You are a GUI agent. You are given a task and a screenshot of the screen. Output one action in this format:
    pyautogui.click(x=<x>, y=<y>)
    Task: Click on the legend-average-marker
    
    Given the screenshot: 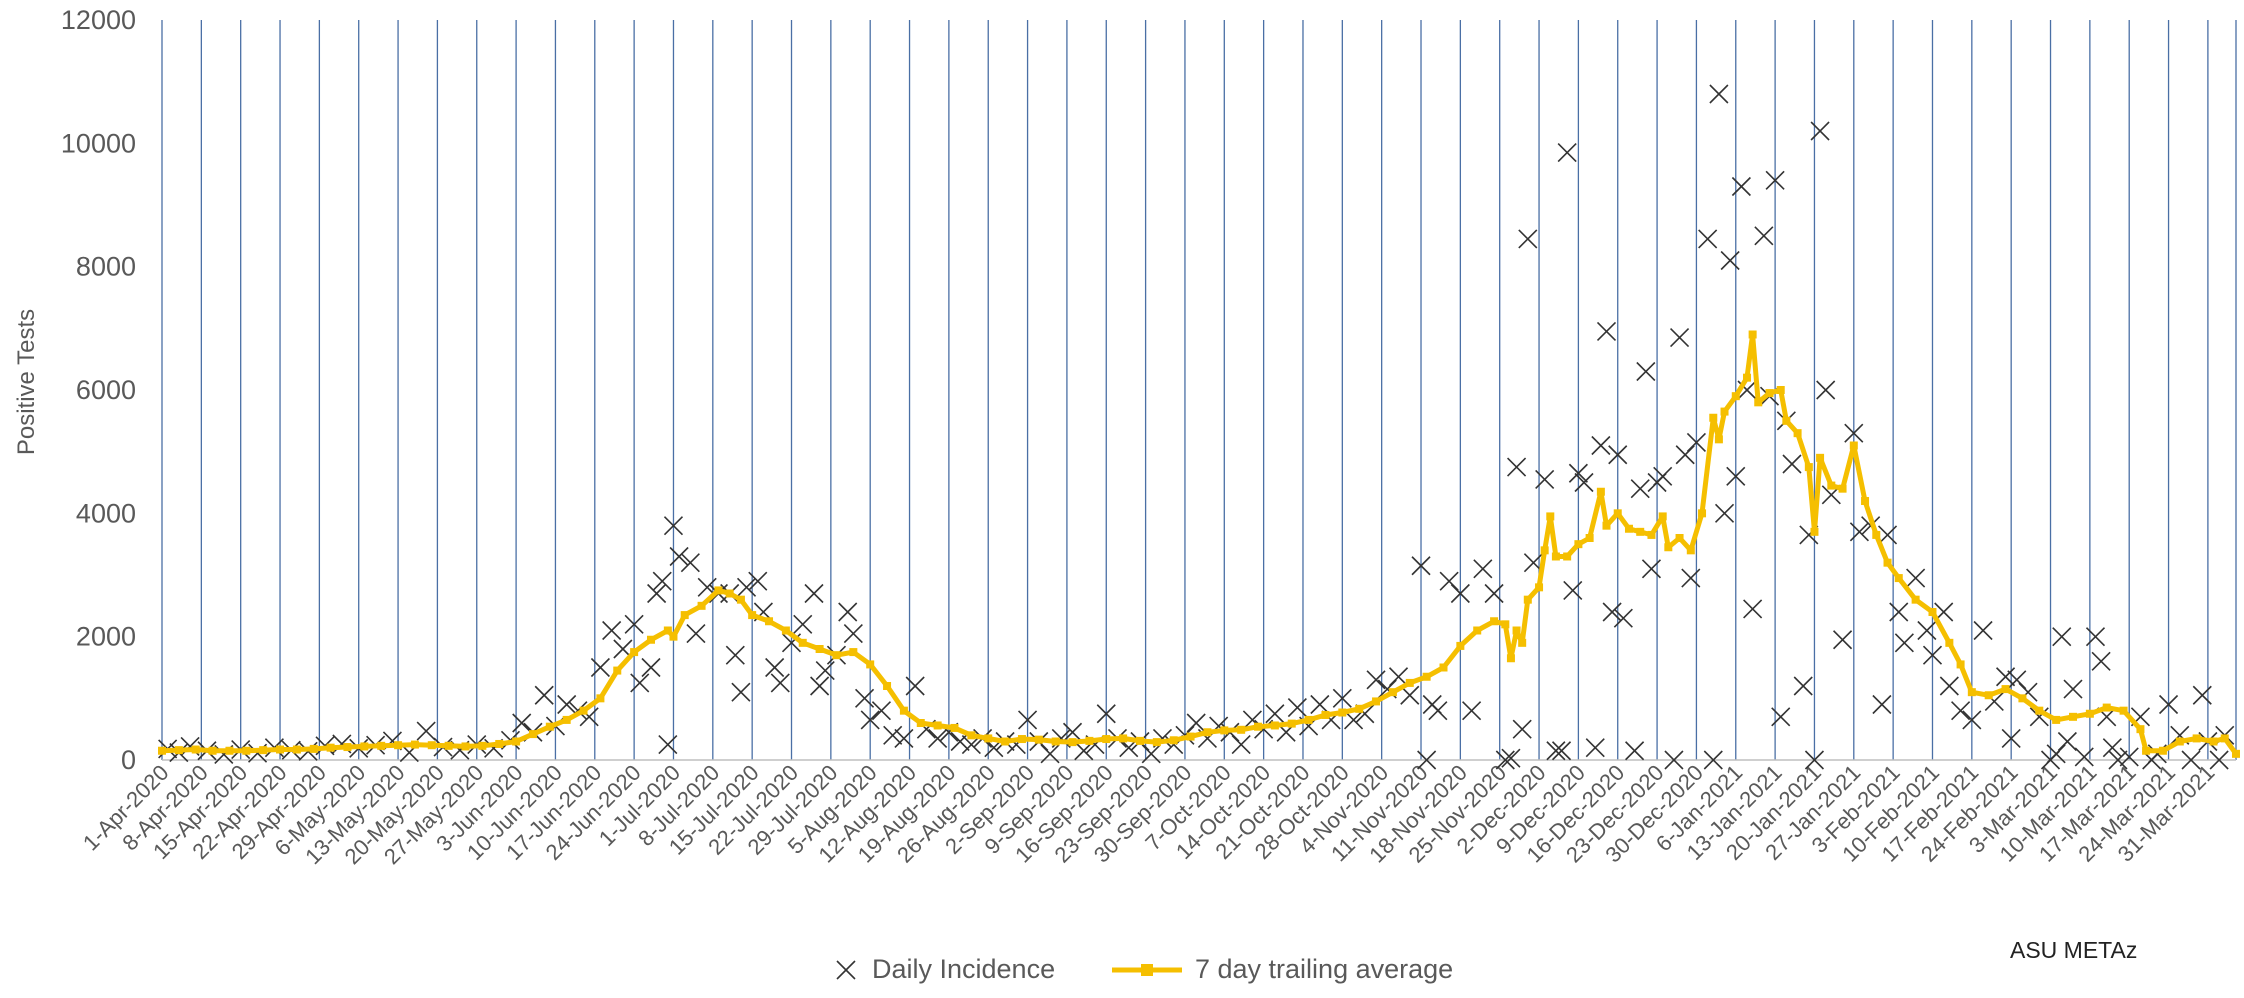 What is the action you would take?
    pyautogui.click(x=1147, y=970)
    